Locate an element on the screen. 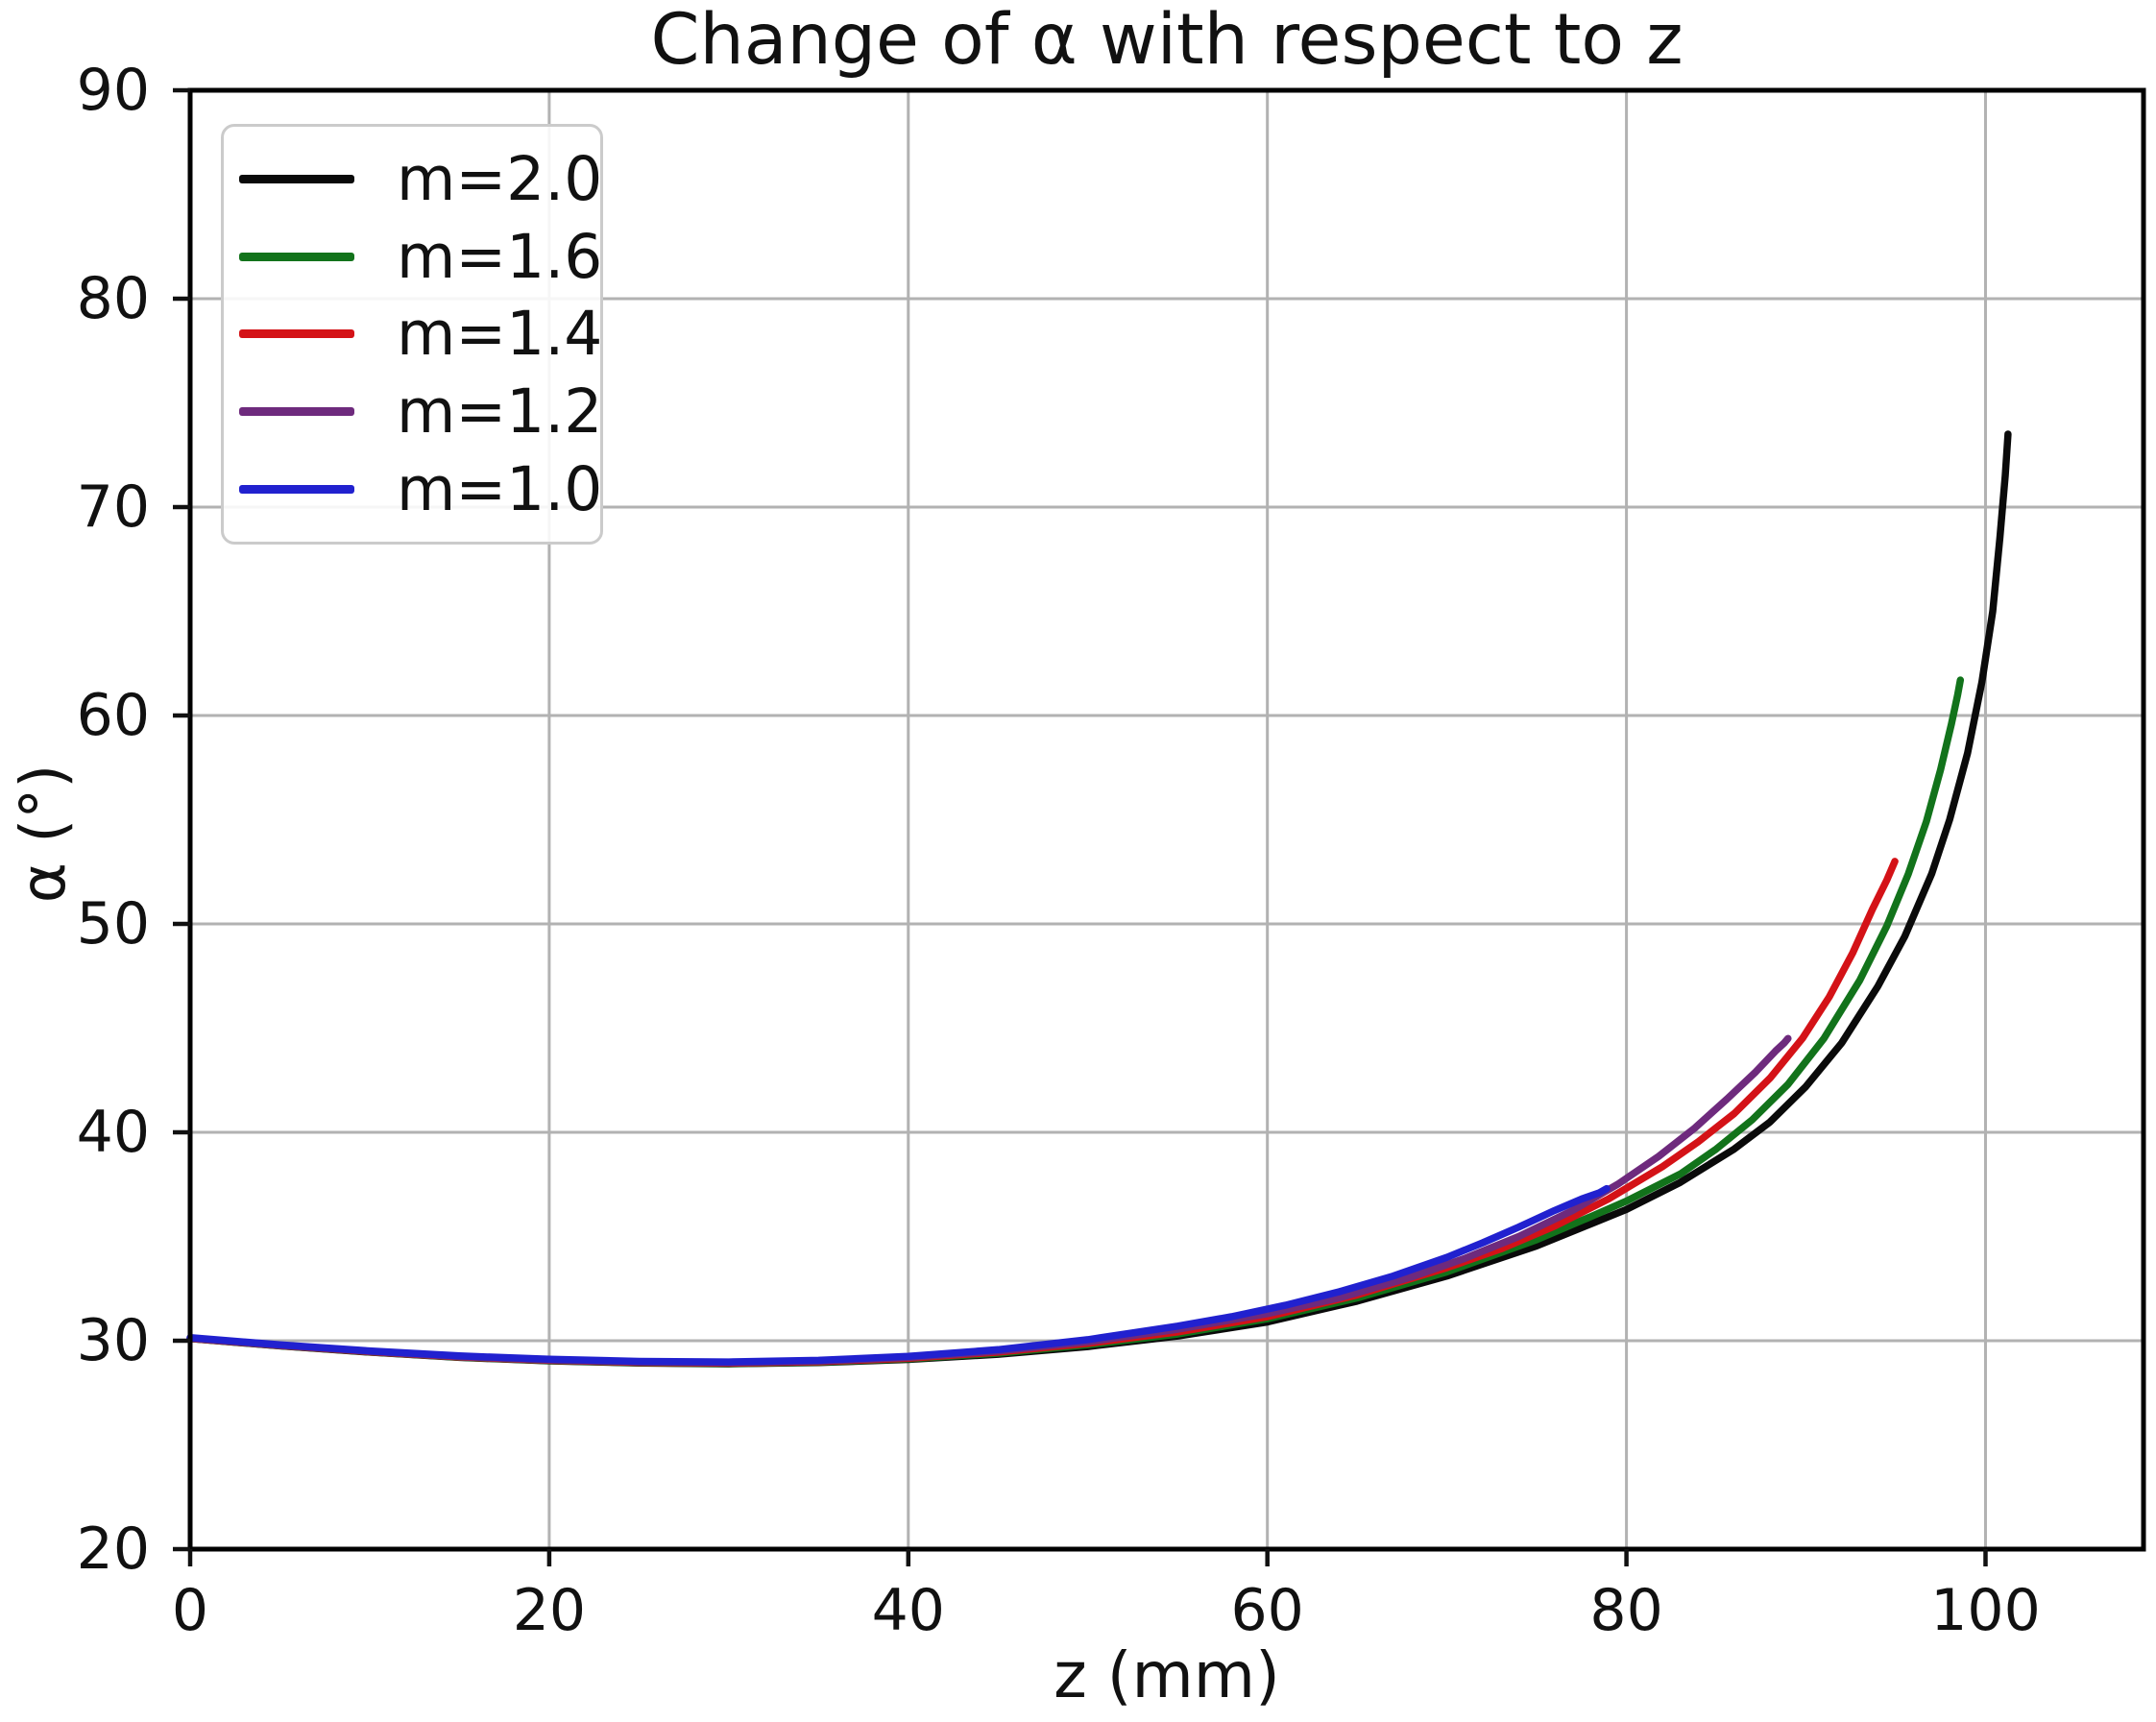 This screenshot has height=1722, width=2156. x-tick-label: 60 is located at coordinates (1267, 1610).